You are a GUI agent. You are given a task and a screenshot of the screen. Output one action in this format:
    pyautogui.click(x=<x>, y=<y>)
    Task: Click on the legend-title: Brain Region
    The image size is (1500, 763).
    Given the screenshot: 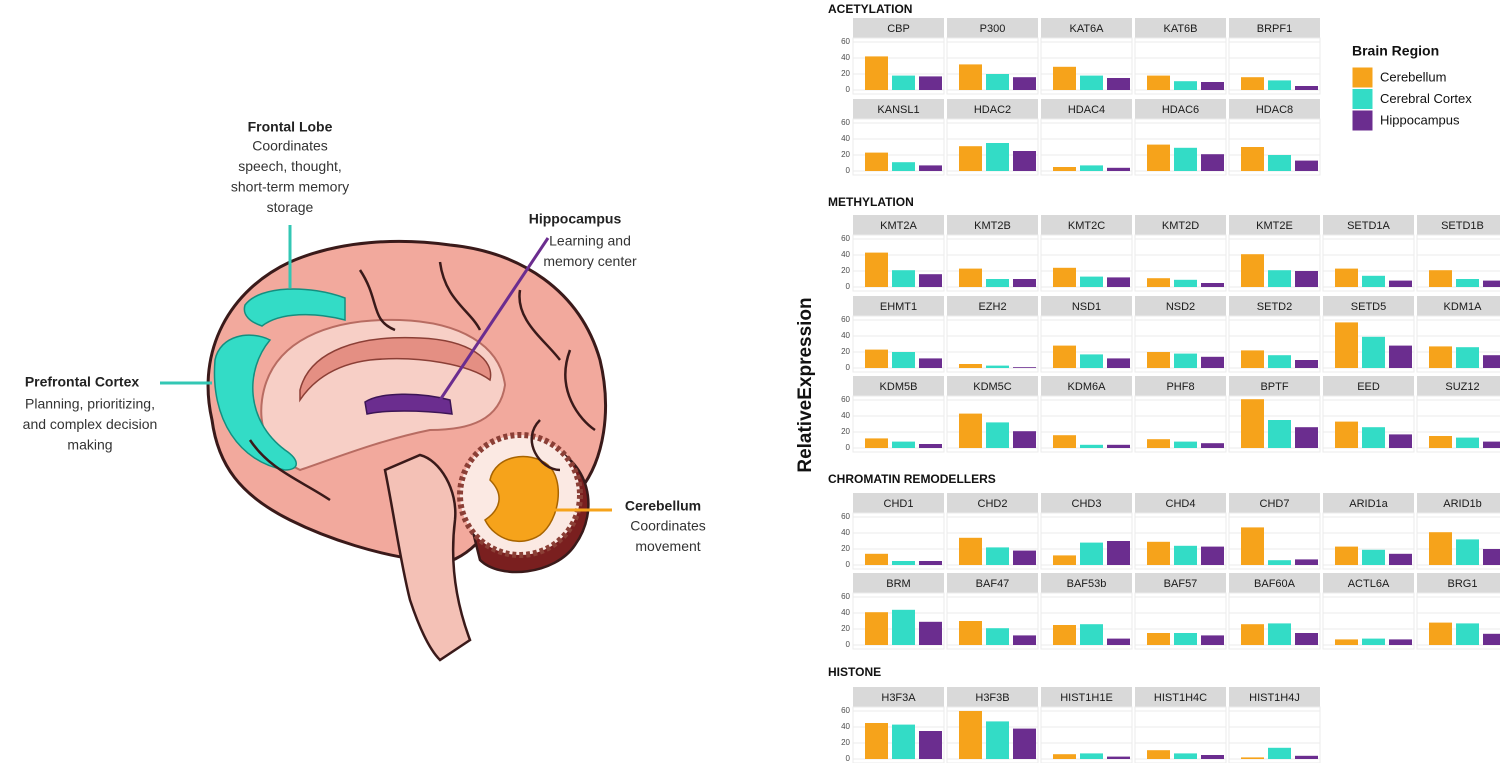 What is the action you would take?
    pyautogui.click(x=1395, y=51)
    